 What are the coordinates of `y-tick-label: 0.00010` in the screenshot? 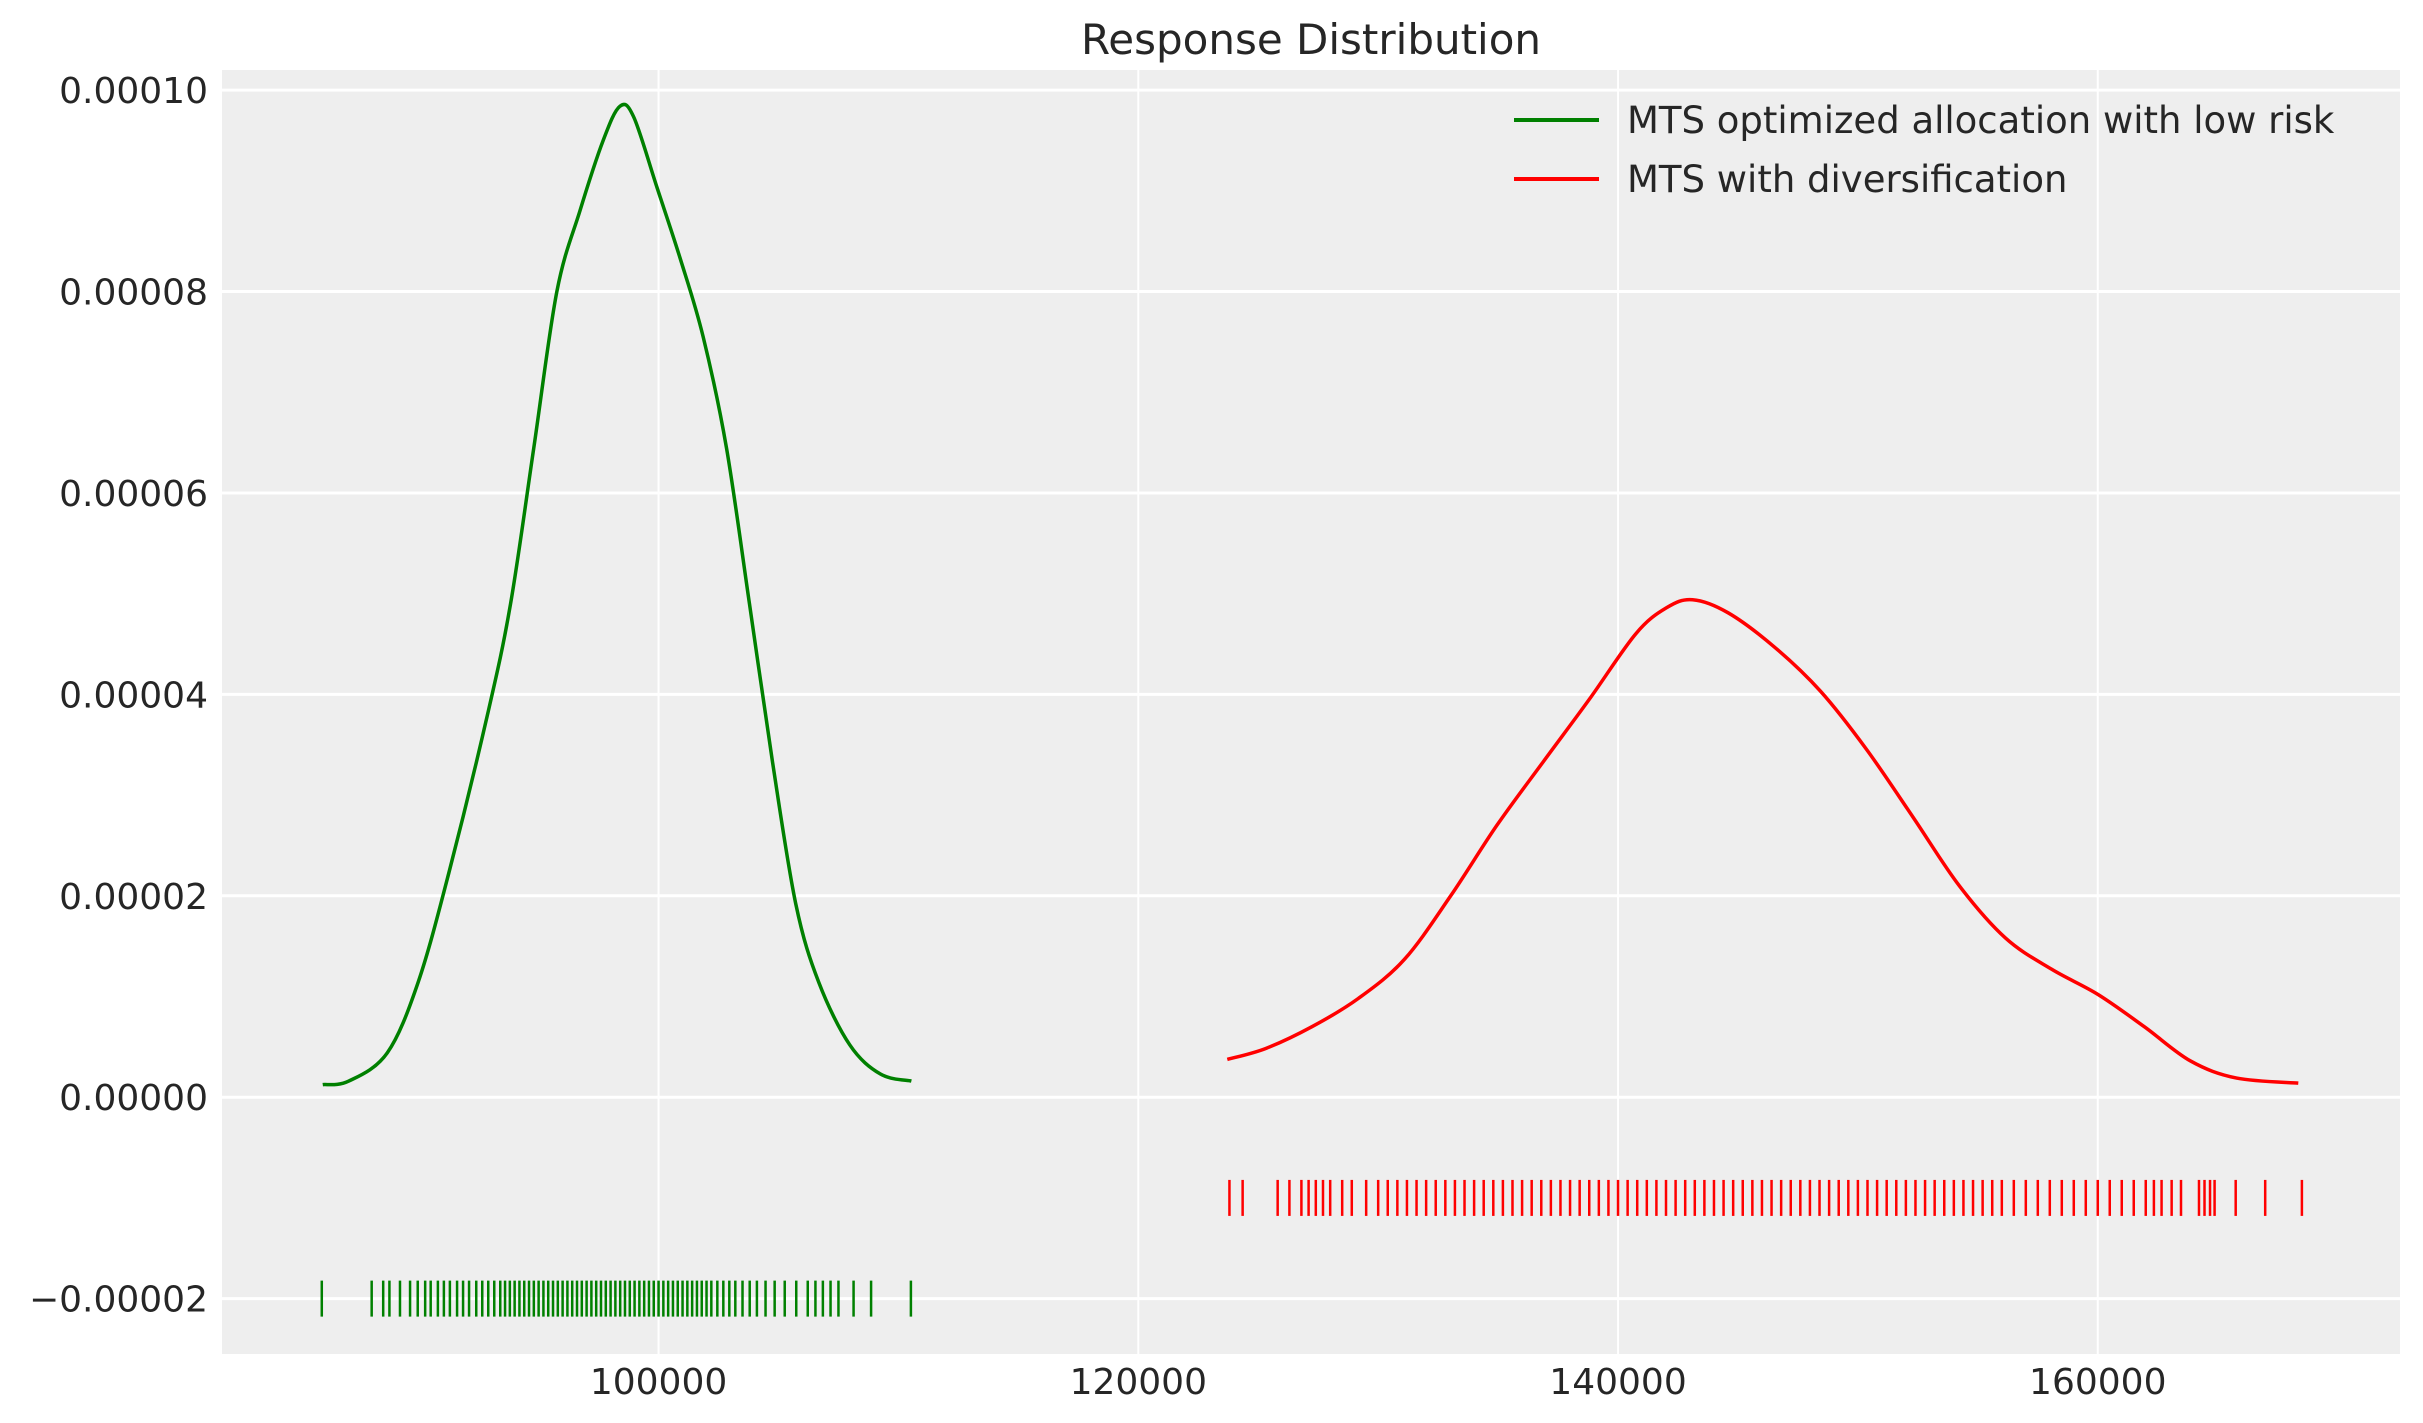 It's located at (133, 91).